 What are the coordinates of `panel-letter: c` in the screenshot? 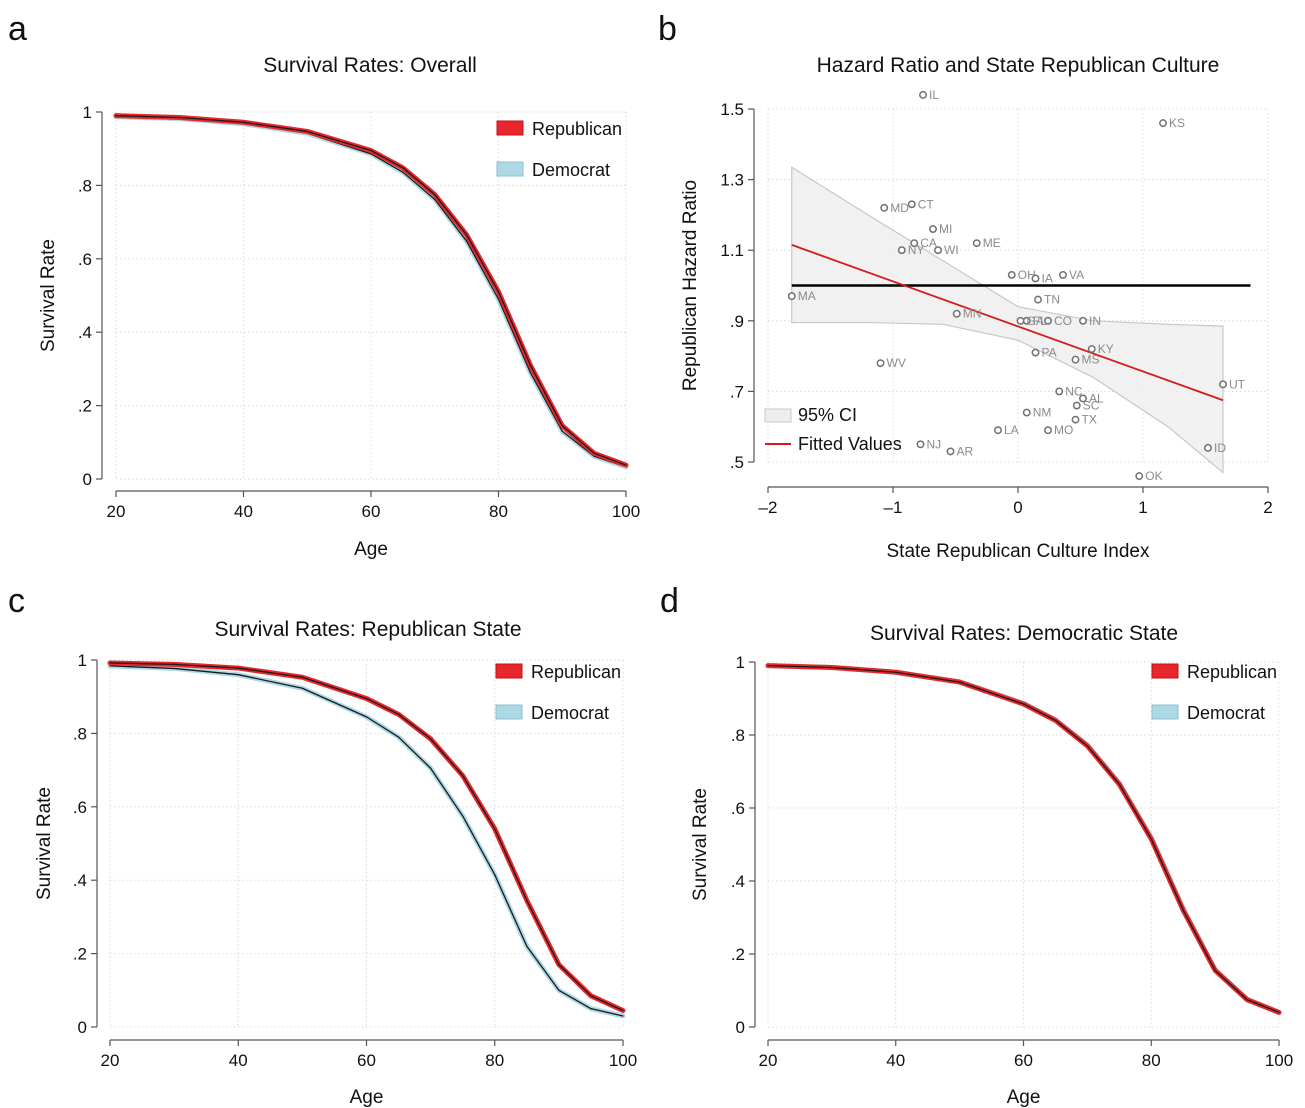 It's located at (16, 601).